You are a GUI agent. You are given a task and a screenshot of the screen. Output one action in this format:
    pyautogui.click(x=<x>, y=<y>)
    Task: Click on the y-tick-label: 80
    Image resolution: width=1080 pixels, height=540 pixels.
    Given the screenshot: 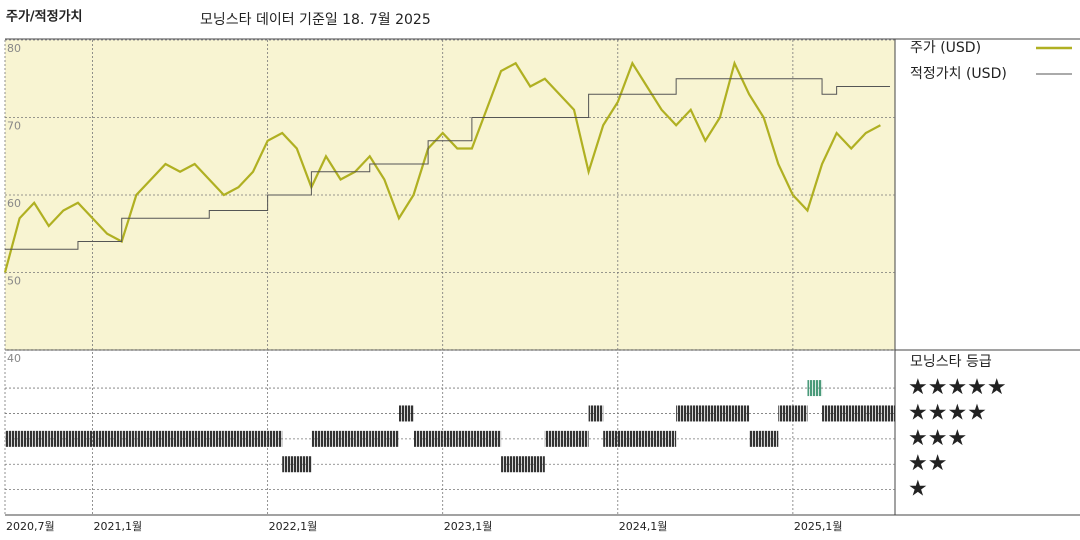 What is the action you would take?
    pyautogui.click(x=14, y=48)
    